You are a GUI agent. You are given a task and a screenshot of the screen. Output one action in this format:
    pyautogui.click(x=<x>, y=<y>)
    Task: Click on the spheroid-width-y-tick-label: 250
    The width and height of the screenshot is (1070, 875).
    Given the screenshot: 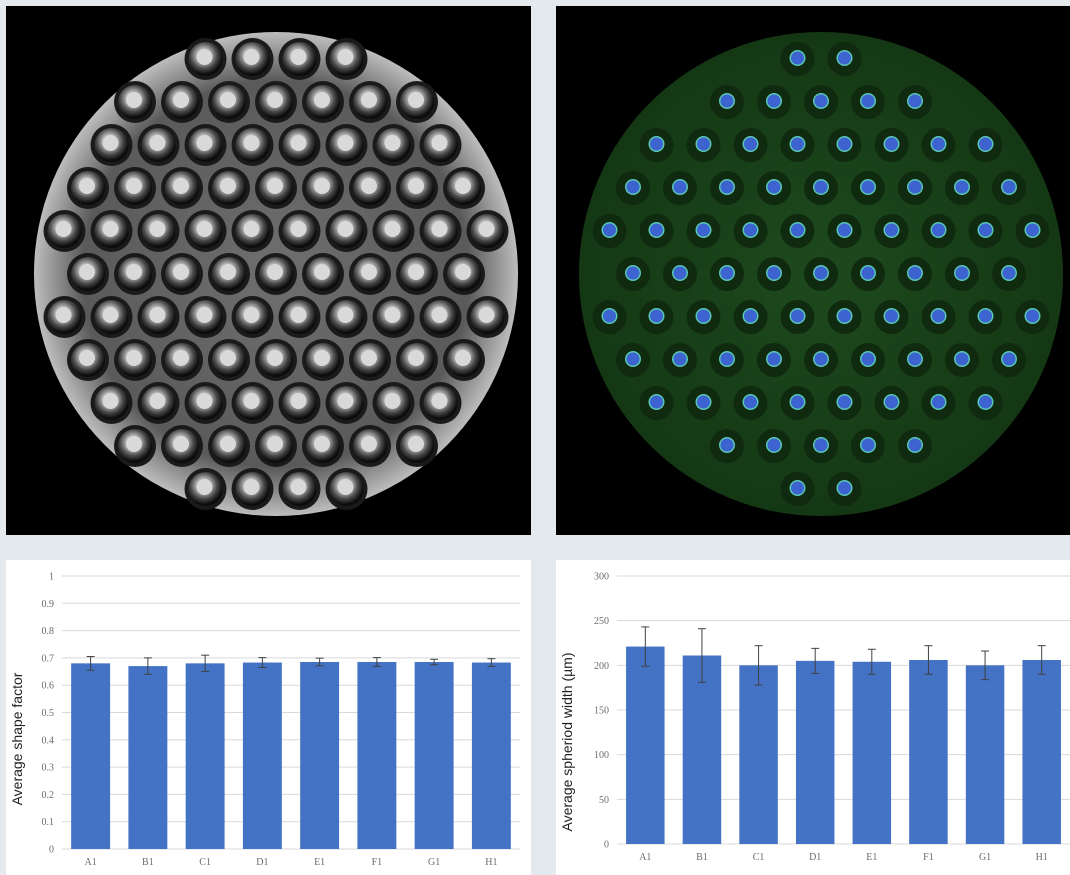 What is the action you would take?
    pyautogui.click(x=601, y=621)
    